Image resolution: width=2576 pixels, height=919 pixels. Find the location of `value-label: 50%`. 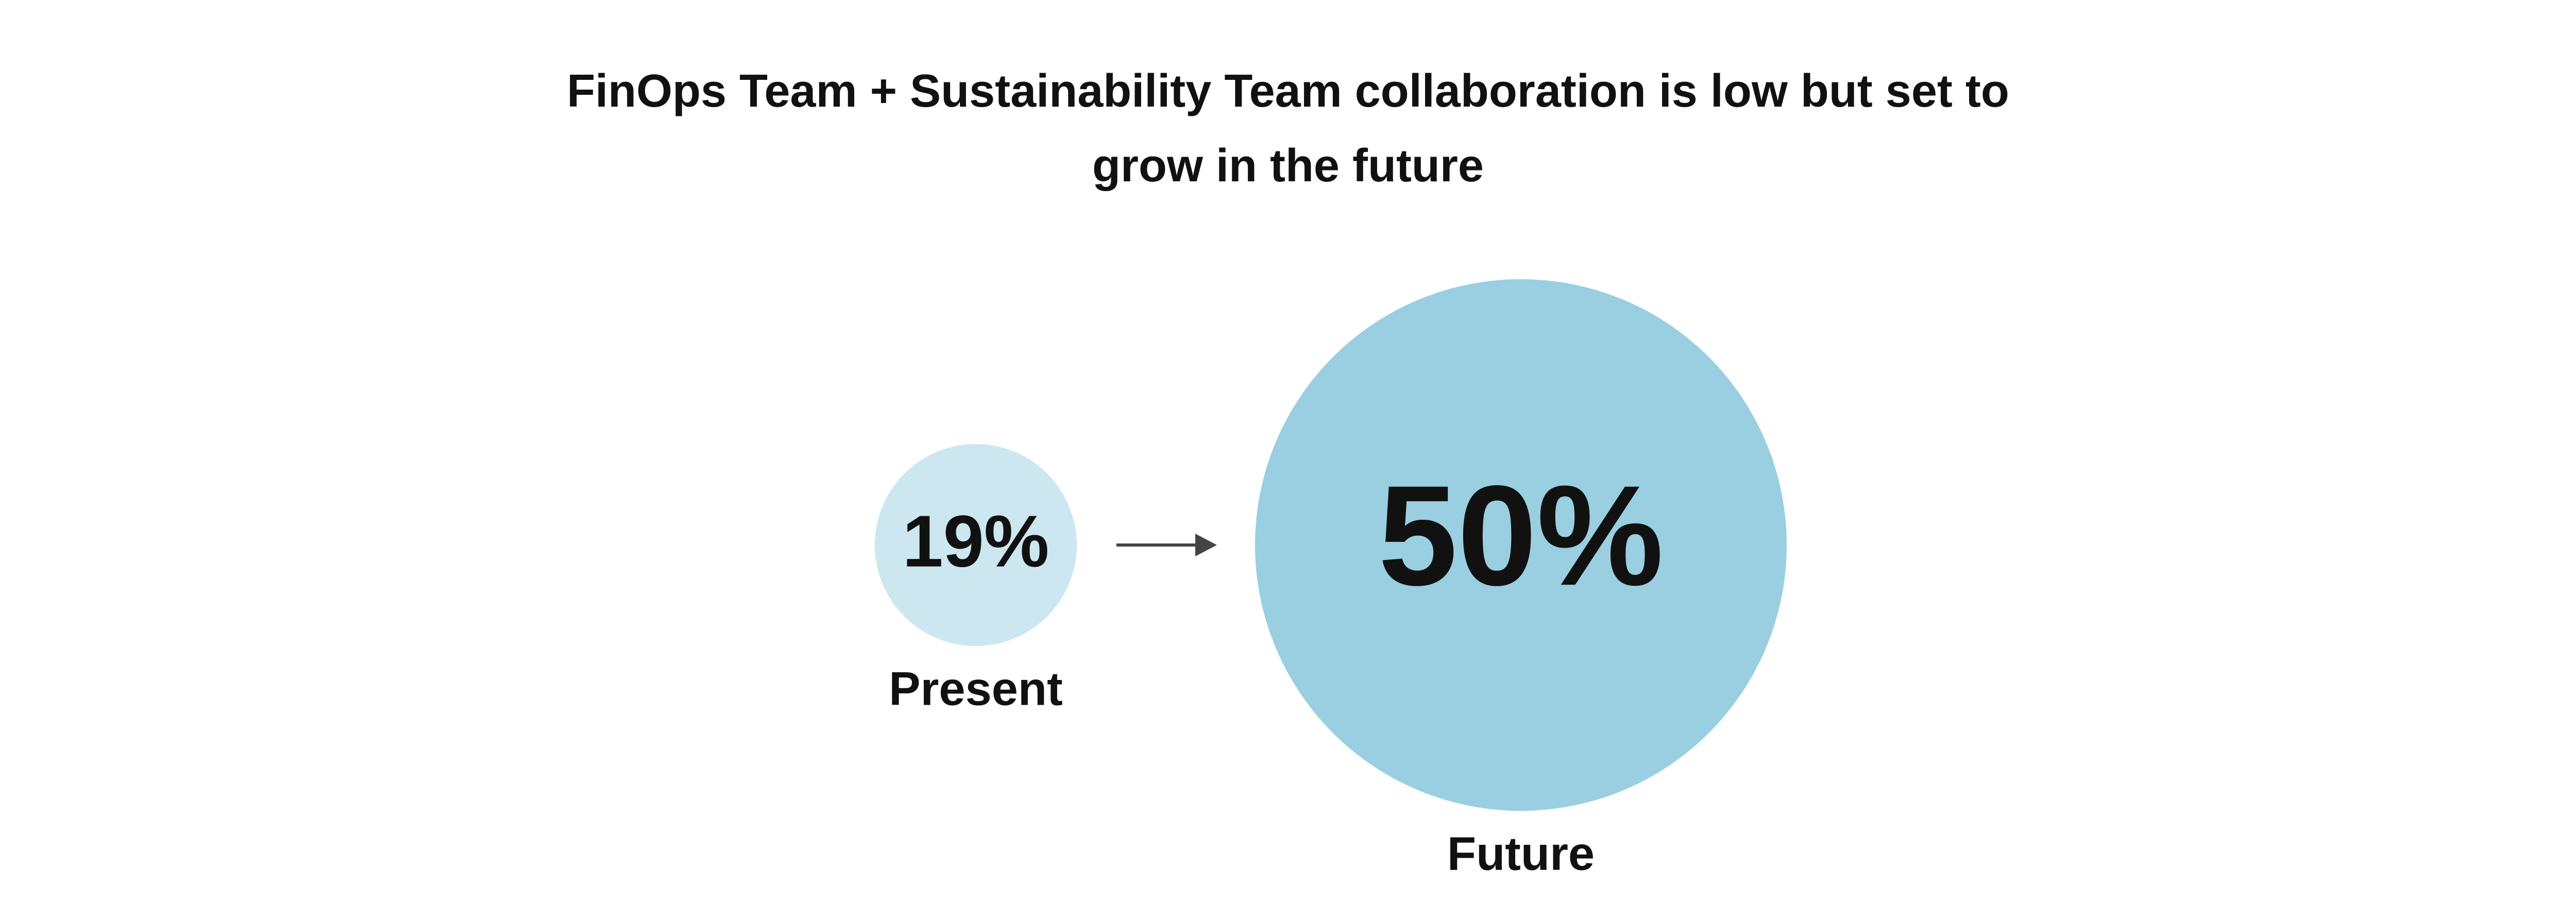

value-label: 50% is located at coordinates (1521, 535).